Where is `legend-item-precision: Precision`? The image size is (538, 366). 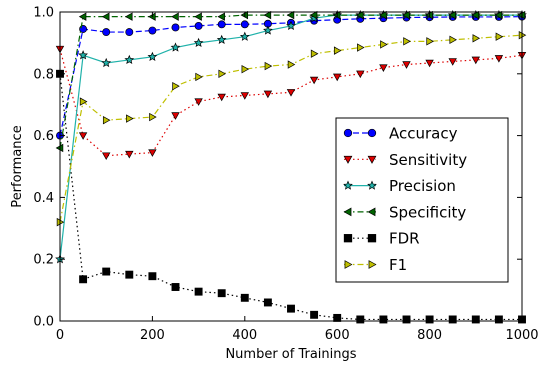 legend-item-precision: Precision is located at coordinates (399, 186).